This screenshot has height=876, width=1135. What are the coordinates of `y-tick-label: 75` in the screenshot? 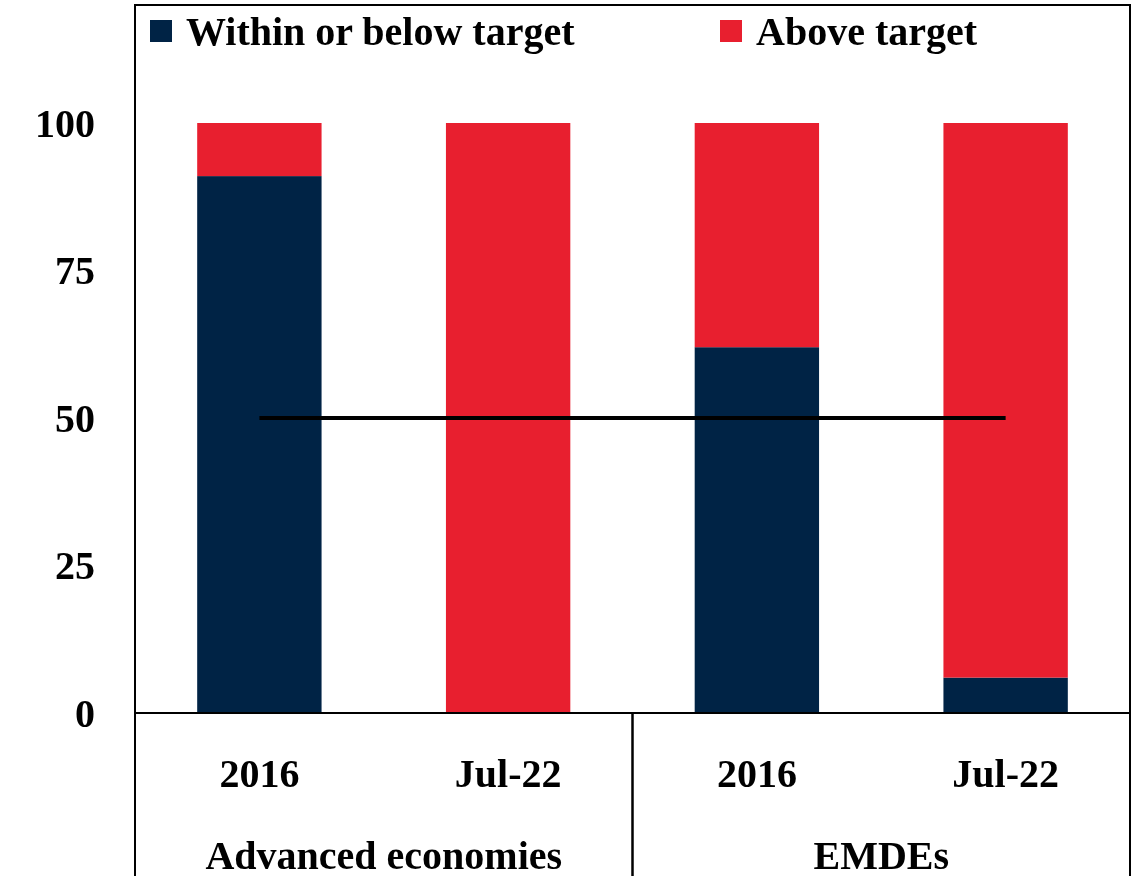 It's located at (75, 270).